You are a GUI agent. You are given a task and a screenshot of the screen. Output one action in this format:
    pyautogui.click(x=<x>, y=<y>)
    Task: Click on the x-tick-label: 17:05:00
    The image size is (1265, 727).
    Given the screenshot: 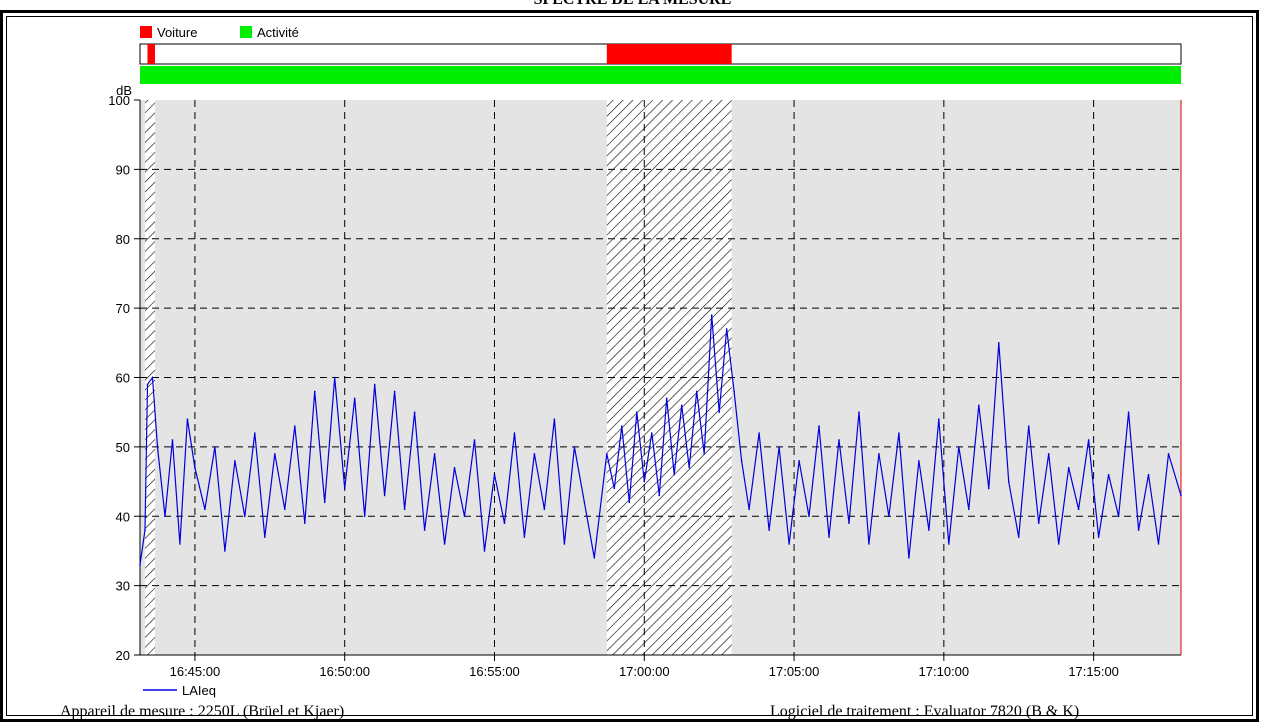 What is the action you would take?
    pyautogui.click(x=794, y=671)
    